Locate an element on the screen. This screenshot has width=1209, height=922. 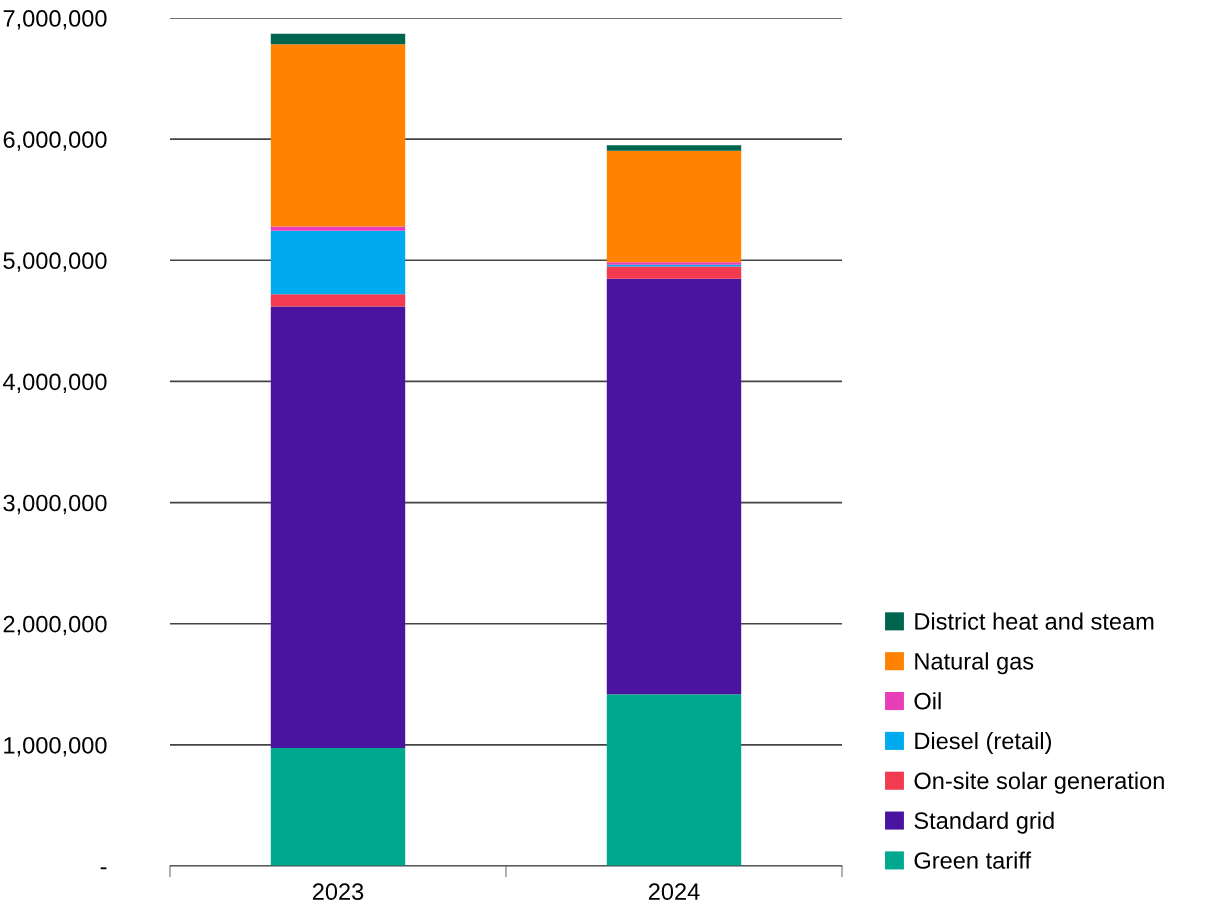
x-tick-label: 2023 is located at coordinates (338, 892).